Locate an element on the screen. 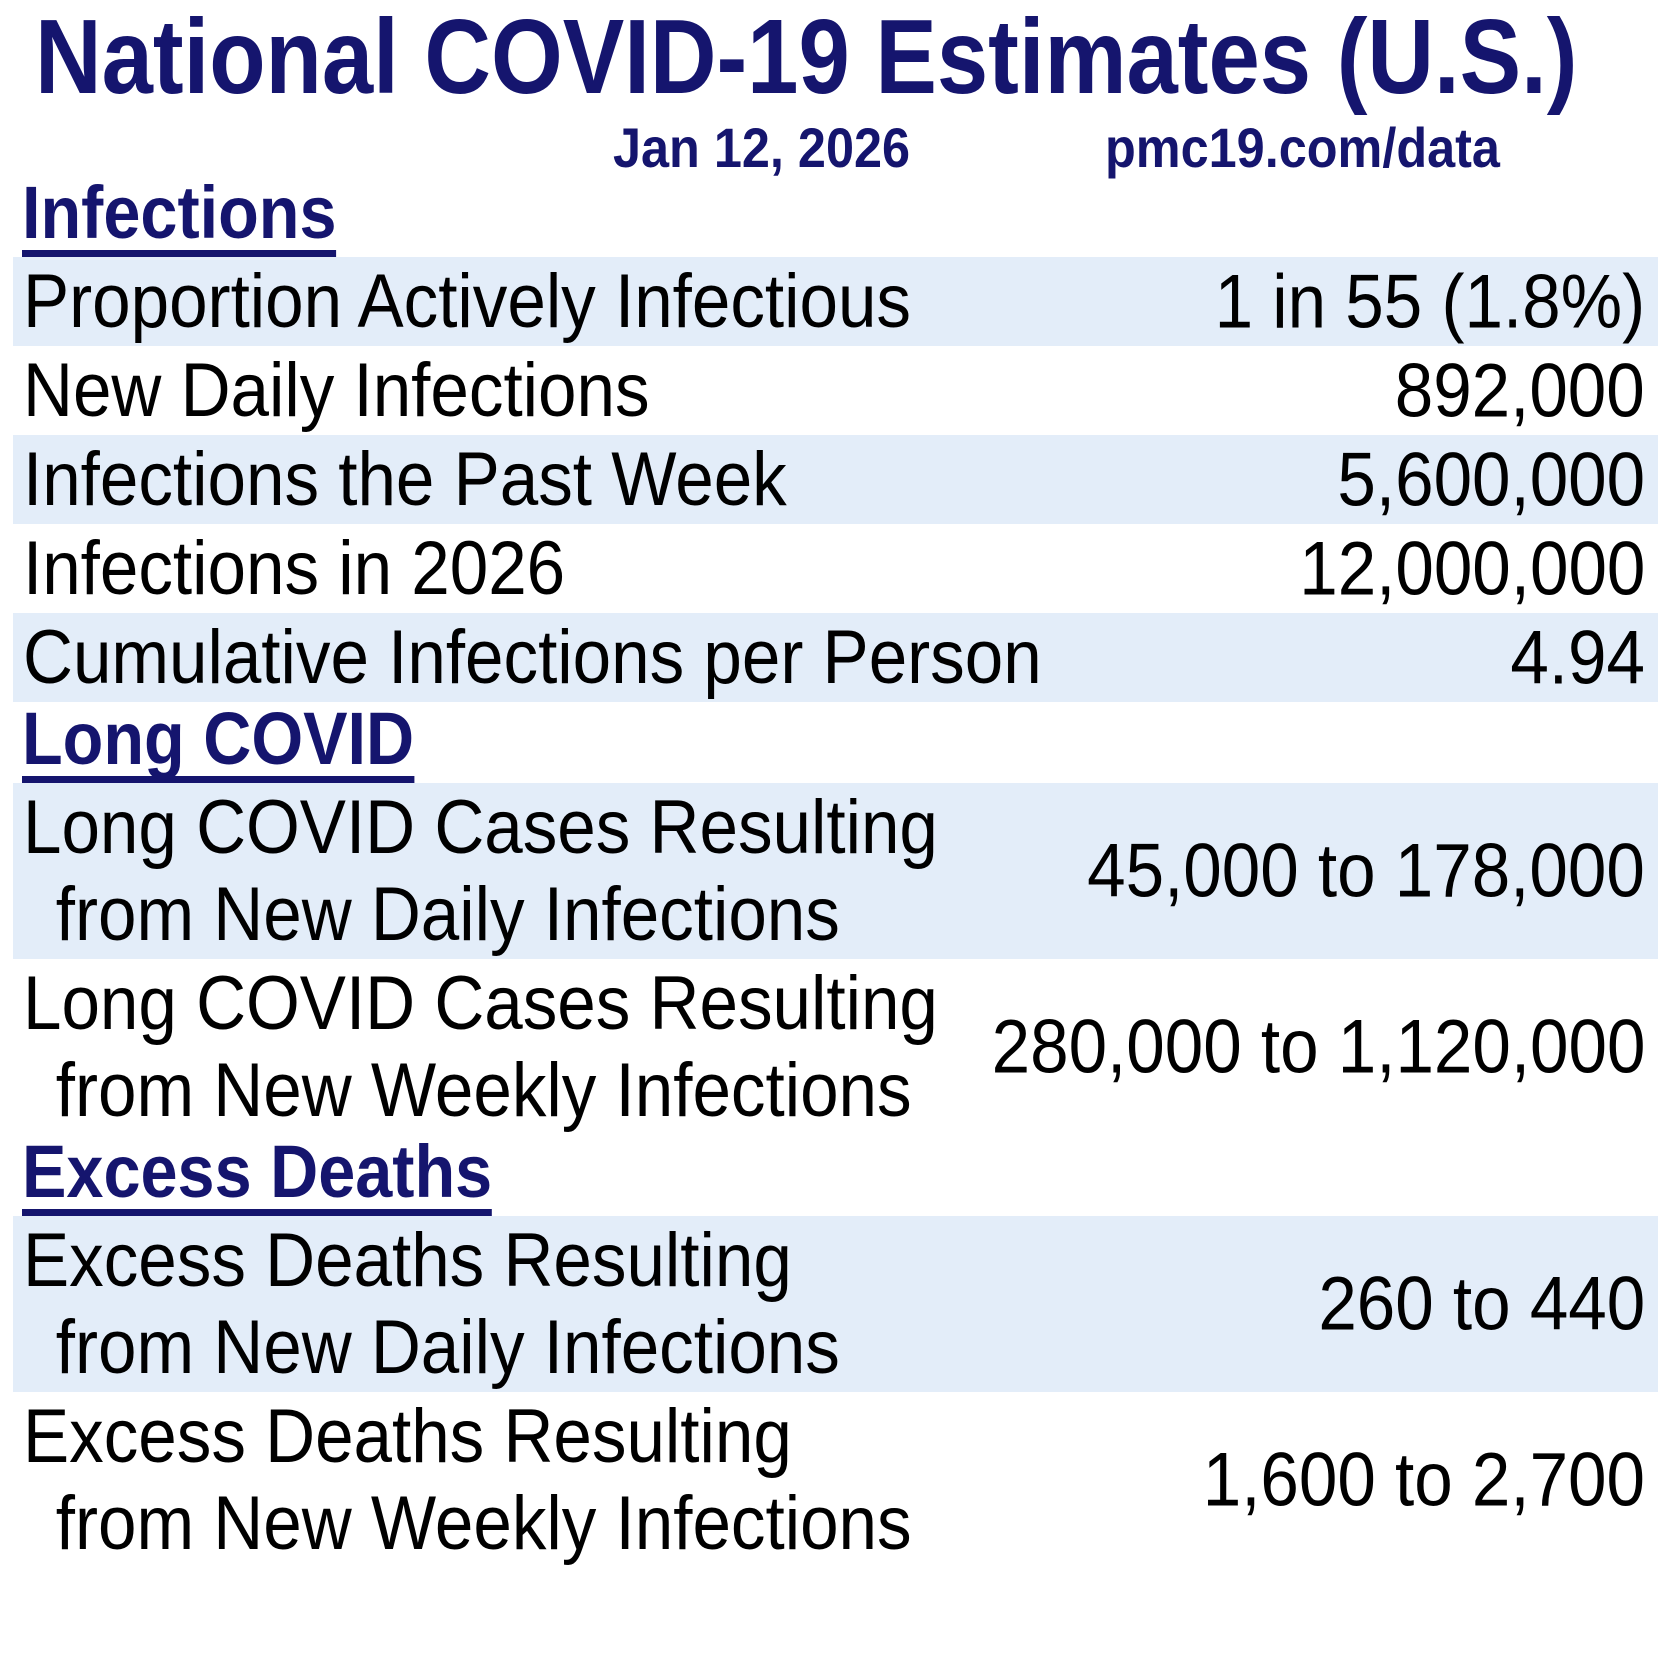  row-value: 12,000,000 is located at coordinates (1471, 568).